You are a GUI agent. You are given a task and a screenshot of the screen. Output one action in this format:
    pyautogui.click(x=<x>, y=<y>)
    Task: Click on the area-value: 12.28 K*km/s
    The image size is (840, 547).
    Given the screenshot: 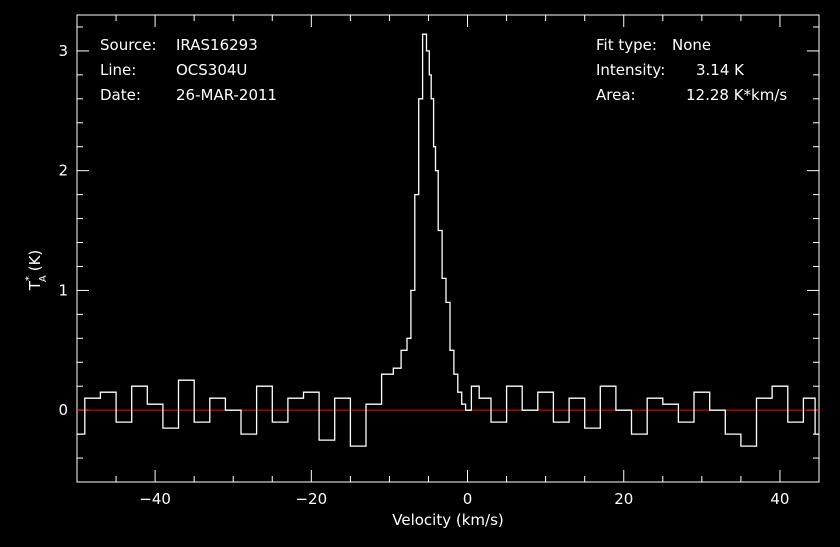 What is the action you would take?
    pyautogui.click(x=736, y=95)
    